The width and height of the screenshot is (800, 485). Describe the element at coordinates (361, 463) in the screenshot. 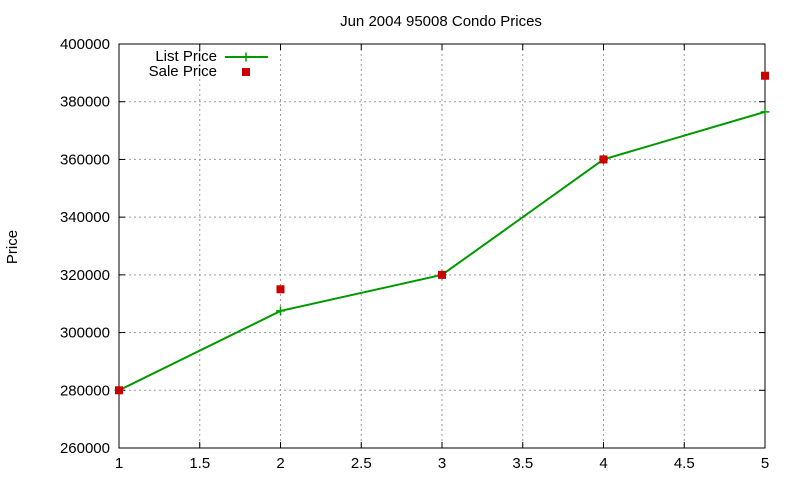

I see `x-tick-label: 2.5` at that location.